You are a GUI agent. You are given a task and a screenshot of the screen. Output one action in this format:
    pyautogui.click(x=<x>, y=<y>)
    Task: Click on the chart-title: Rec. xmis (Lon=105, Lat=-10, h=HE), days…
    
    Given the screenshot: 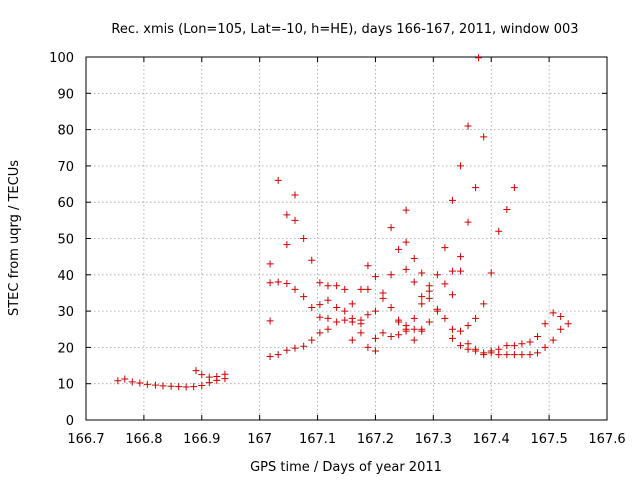 What is the action you would take?
    pyautogui.click(x=344, y=29)
    